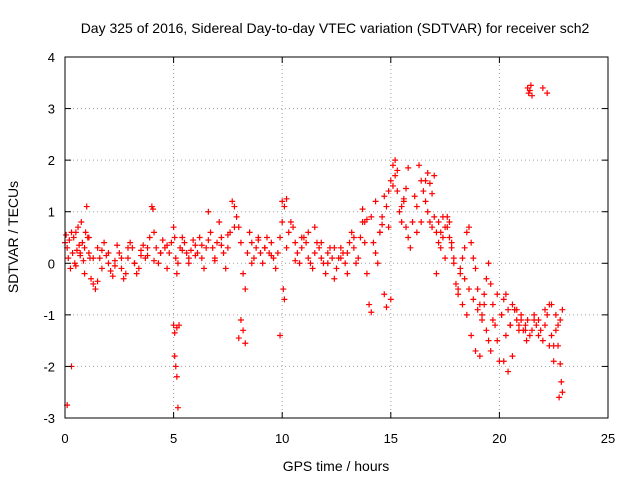 This screenshot has height=480, width=640. What do you see at coordinates (608, 438) in the screenshot?
I see `x-tick-label: 25` at bounding box center [608, 438].